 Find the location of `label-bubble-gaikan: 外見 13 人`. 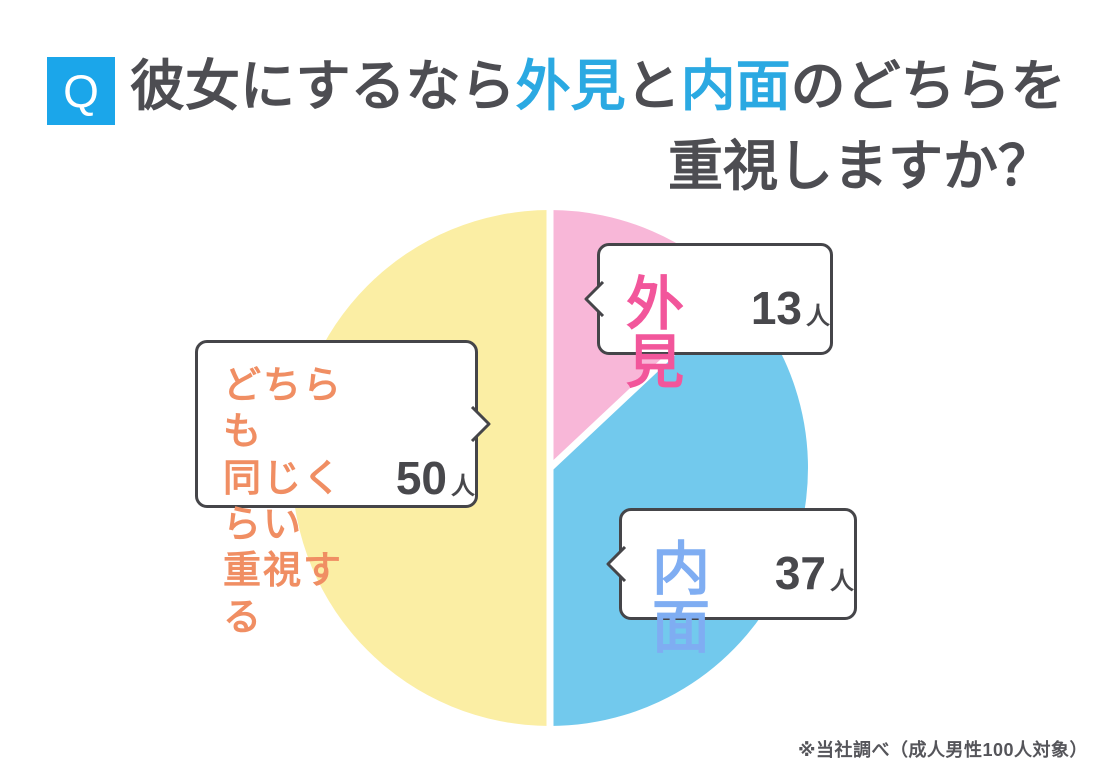

label-bubble-gaikan: 外見 13 人 is located at coordinates (708, 317).